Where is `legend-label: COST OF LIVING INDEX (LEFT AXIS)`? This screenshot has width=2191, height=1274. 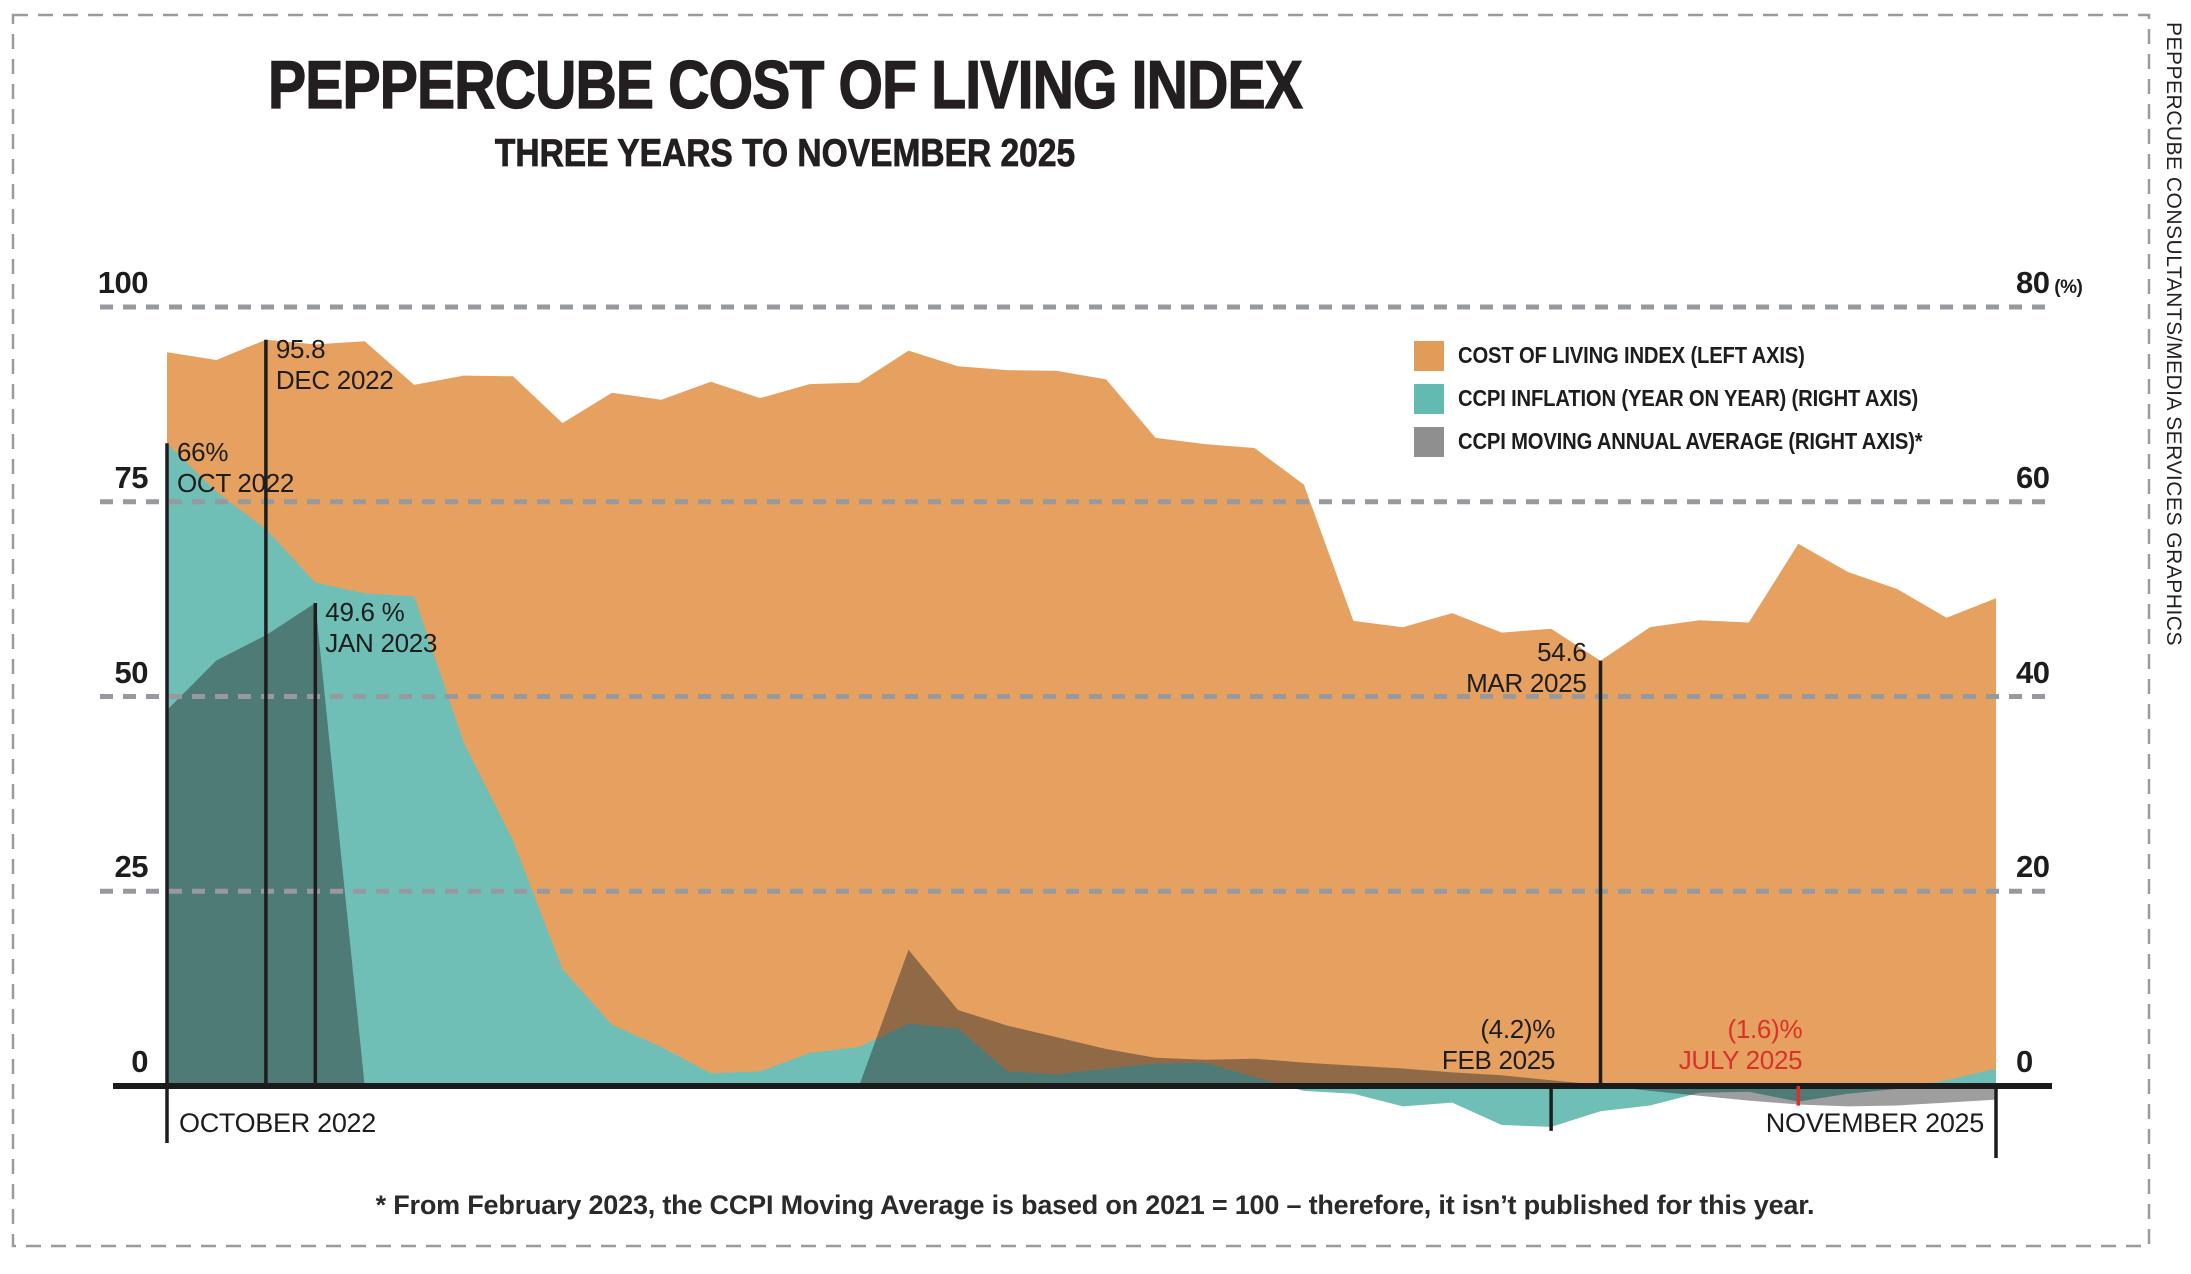 legend-label: COST OF LIVING INDEX (LEFT AXIS) is located at coordinates (1631, 355).